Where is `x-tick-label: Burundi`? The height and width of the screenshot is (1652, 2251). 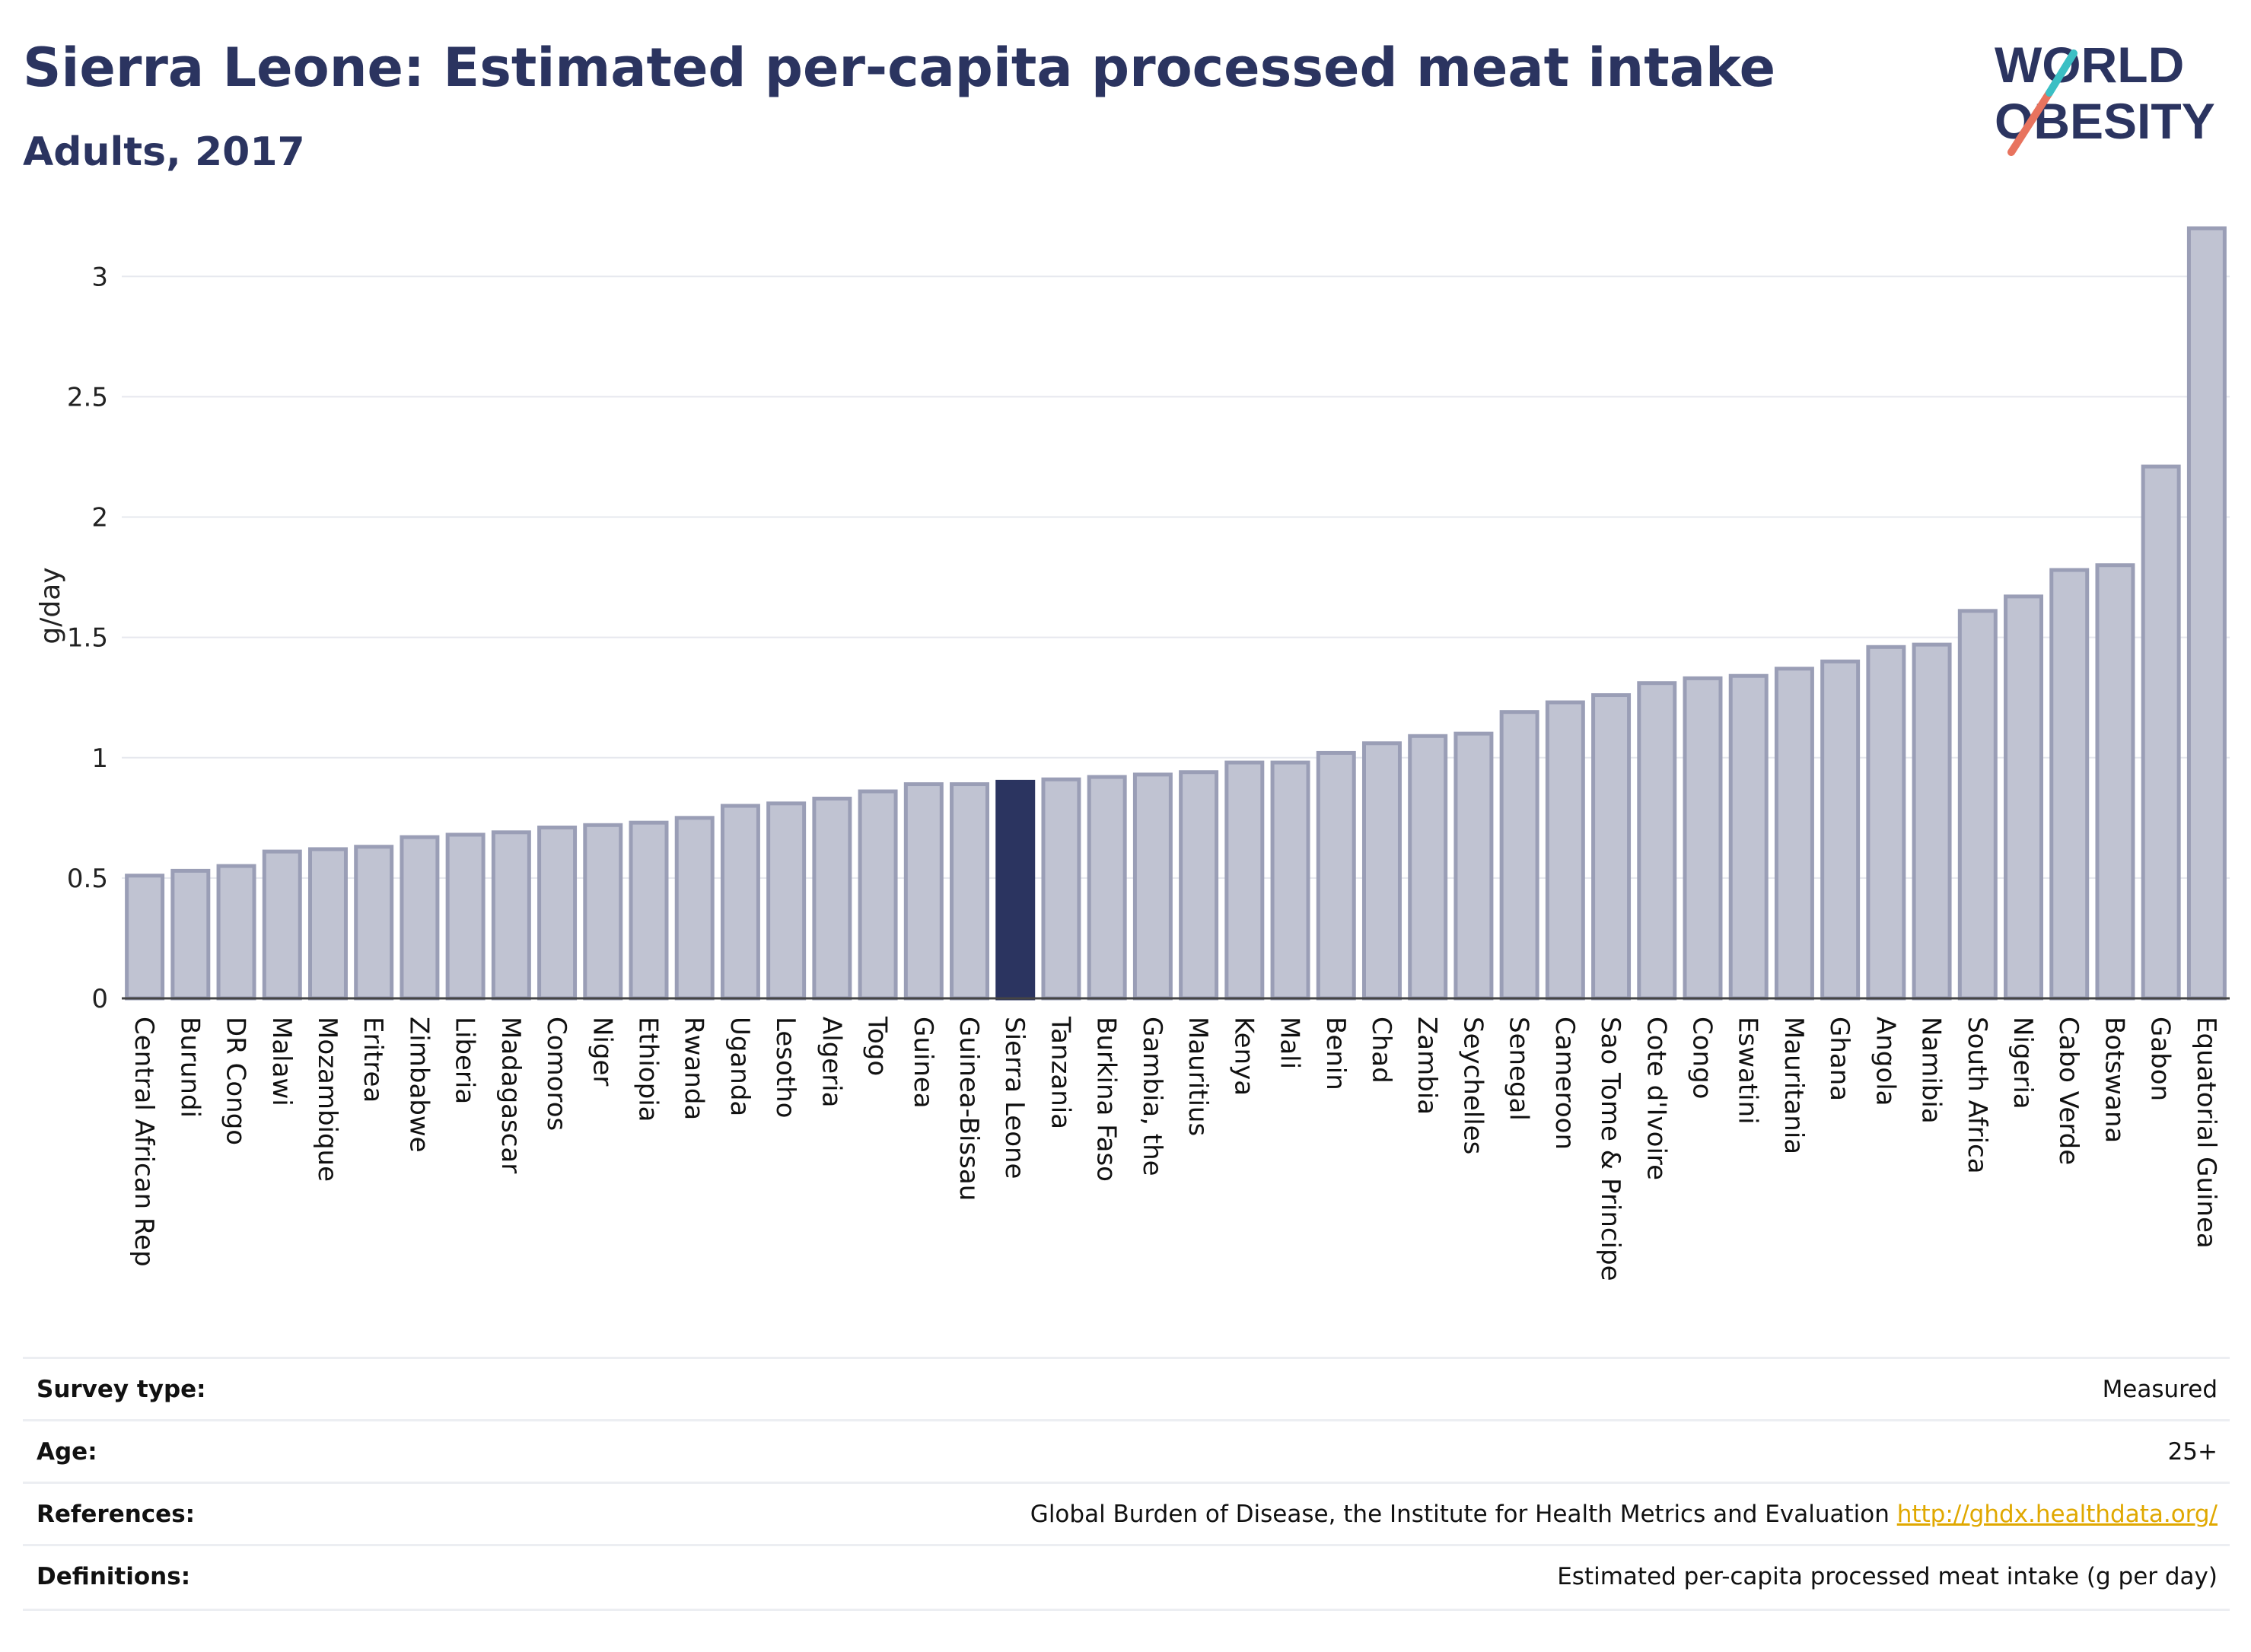
x-tick-label: Burundi is located at coordinates (189, 1067).